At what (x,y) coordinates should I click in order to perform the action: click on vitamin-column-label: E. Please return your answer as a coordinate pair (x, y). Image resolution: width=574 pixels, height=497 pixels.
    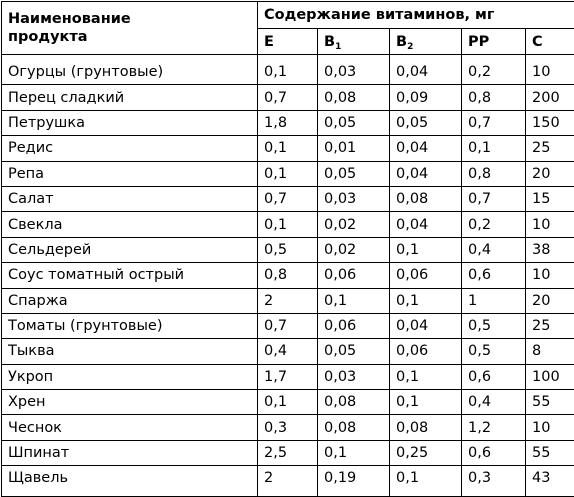
    Looking at the image, I should click on (269, 42).